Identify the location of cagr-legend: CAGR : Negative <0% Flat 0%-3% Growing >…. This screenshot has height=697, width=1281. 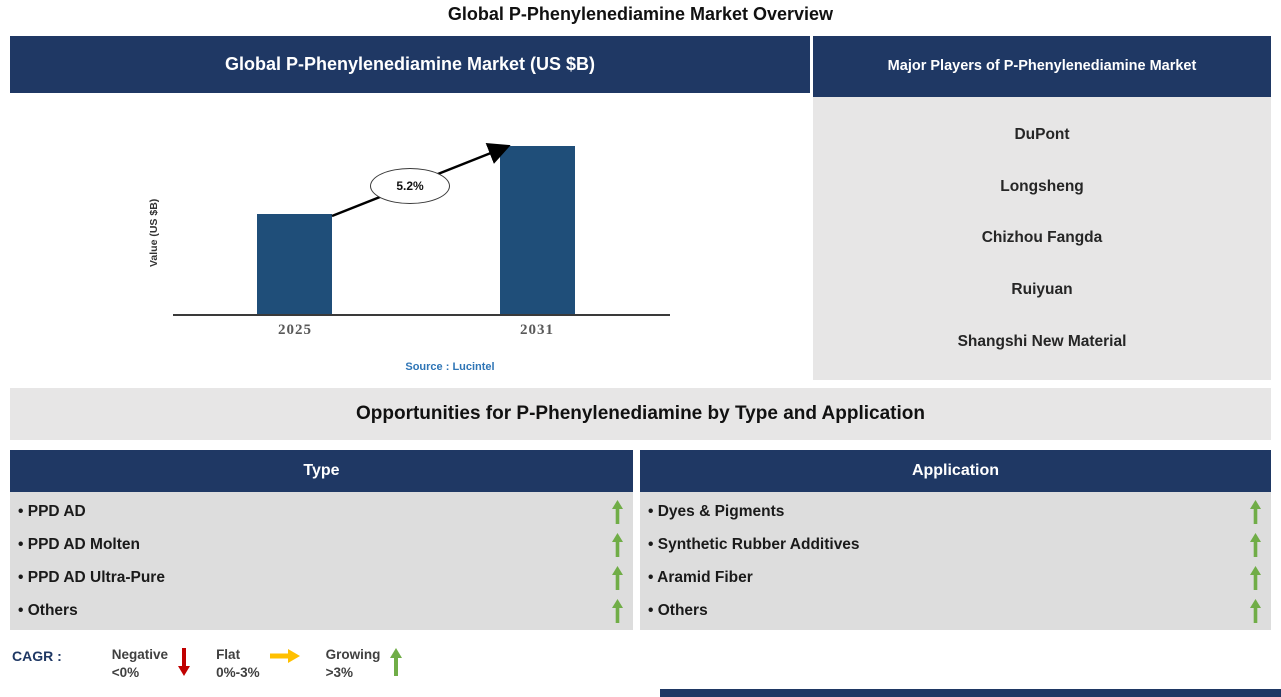
(220, 663).